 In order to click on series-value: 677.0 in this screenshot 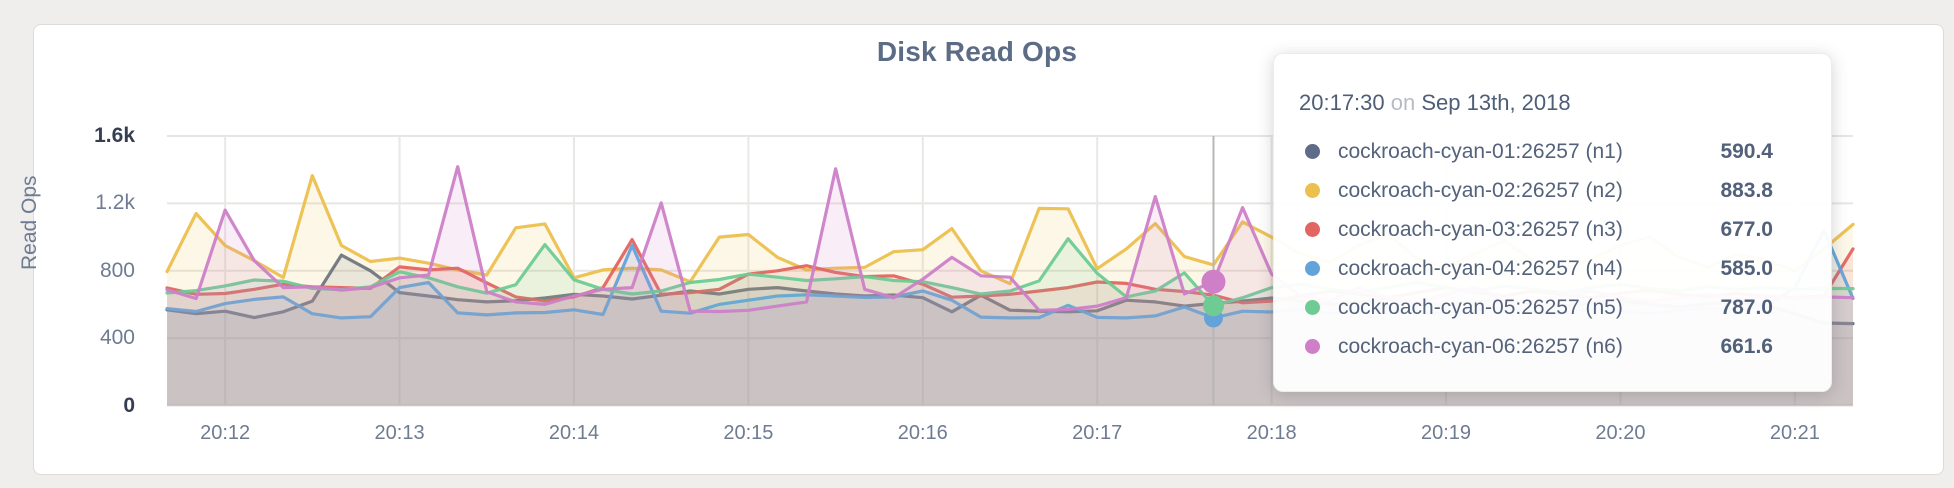, I will do `click(1746, 229)`.